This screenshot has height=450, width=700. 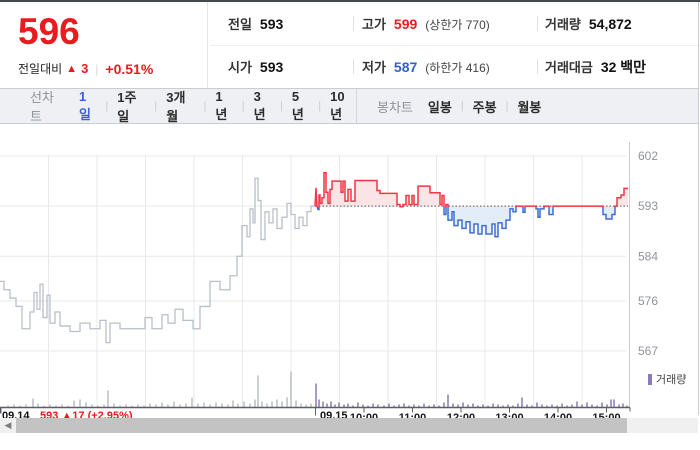 I want to click on line-chart-group-label: 선차트, so click(x=42, y=107).